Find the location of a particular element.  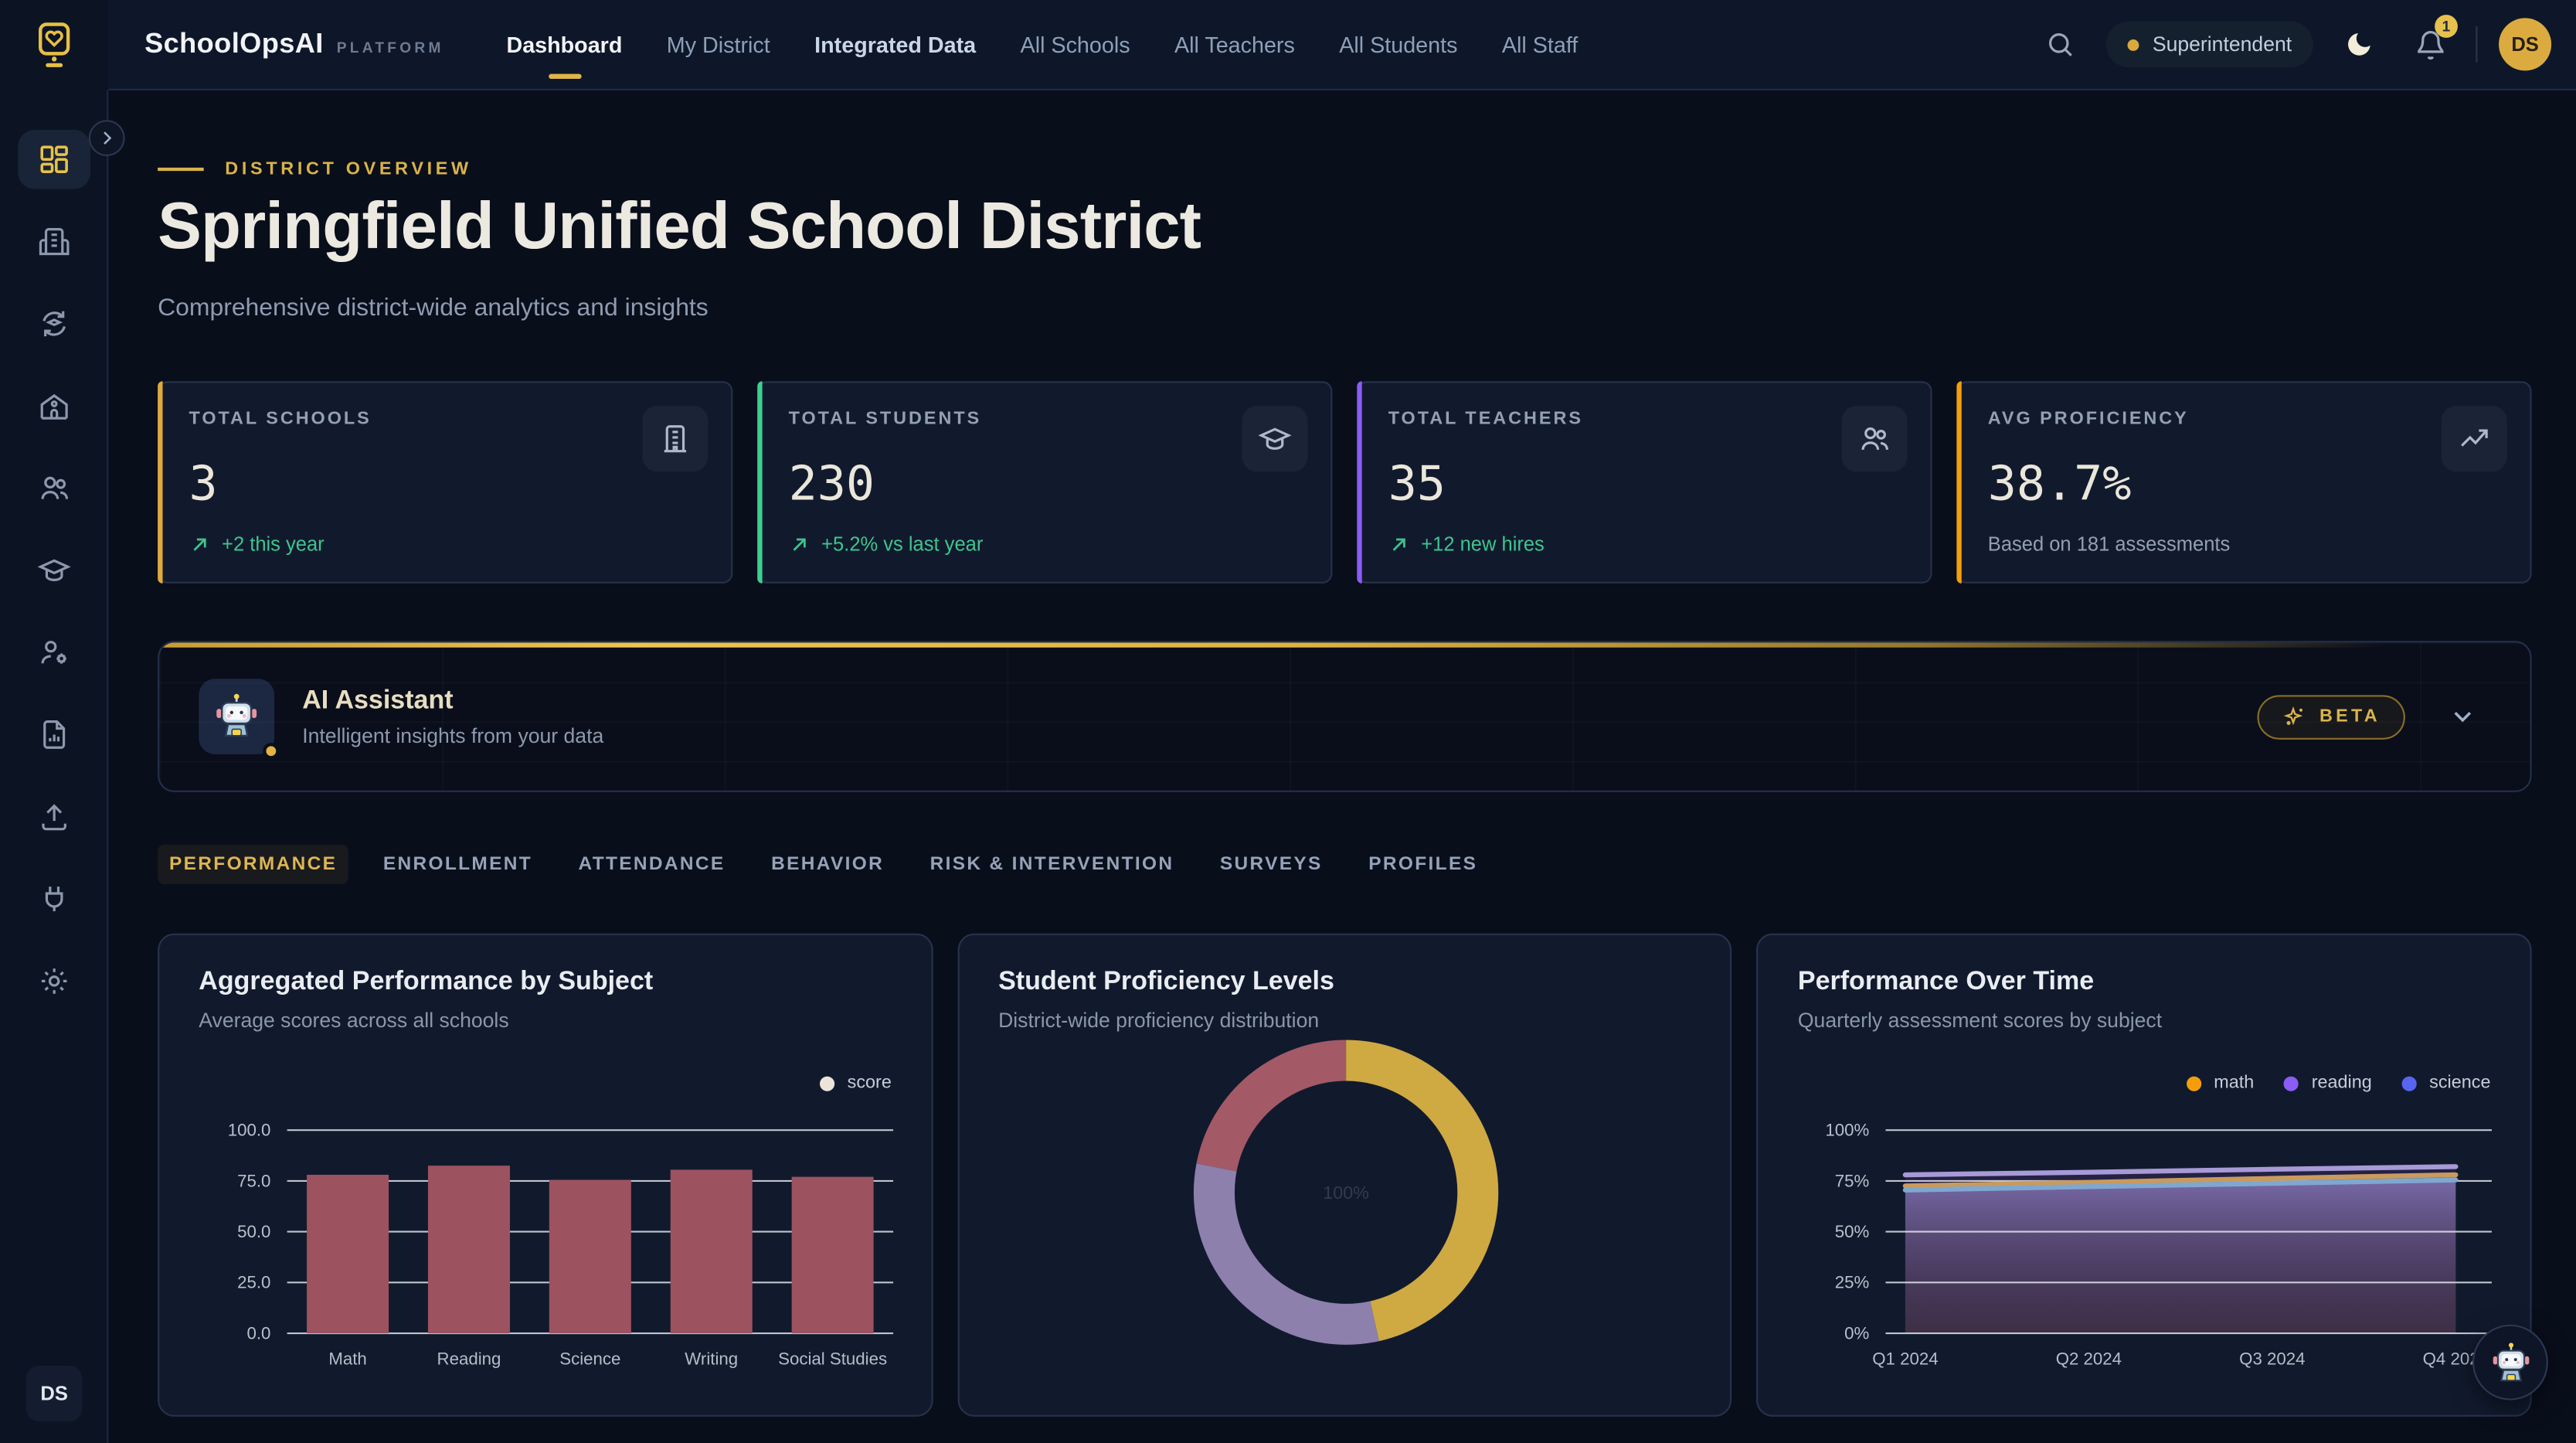

legend-label: science is located at coordinates (2460, 1083).